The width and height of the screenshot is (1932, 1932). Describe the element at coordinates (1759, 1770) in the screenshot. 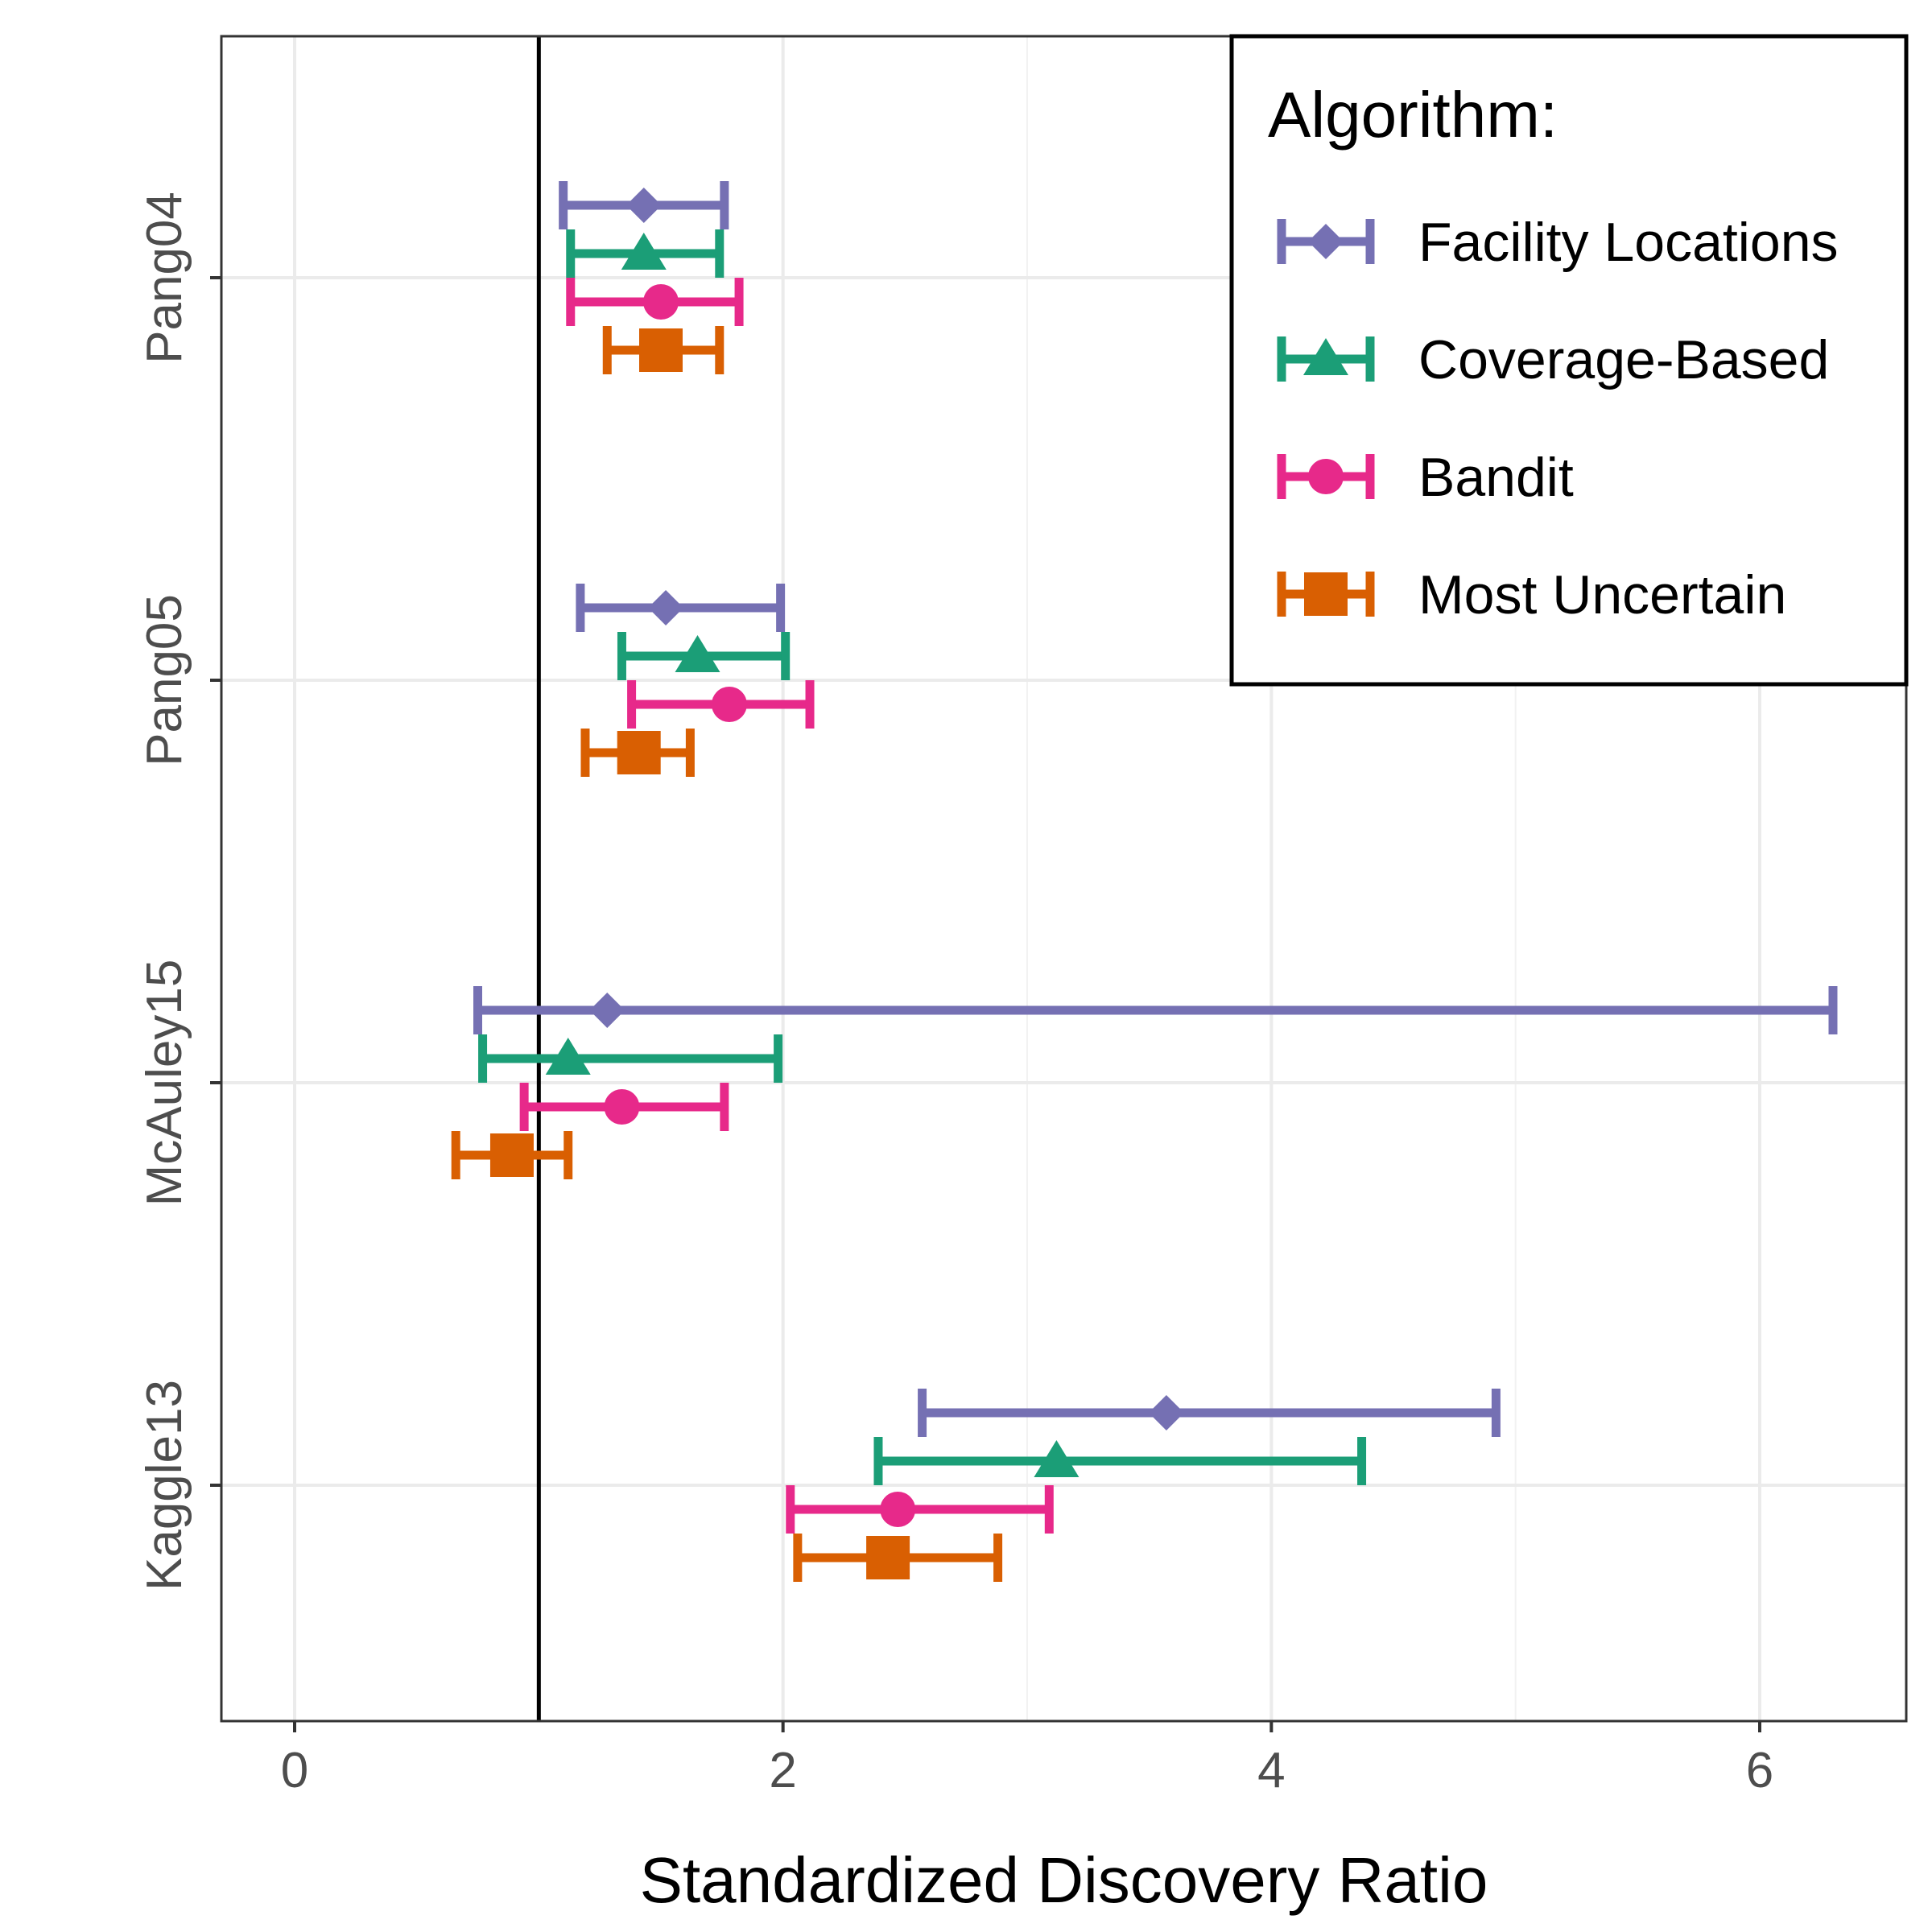

I see `x-tick-label: 6` at that location.